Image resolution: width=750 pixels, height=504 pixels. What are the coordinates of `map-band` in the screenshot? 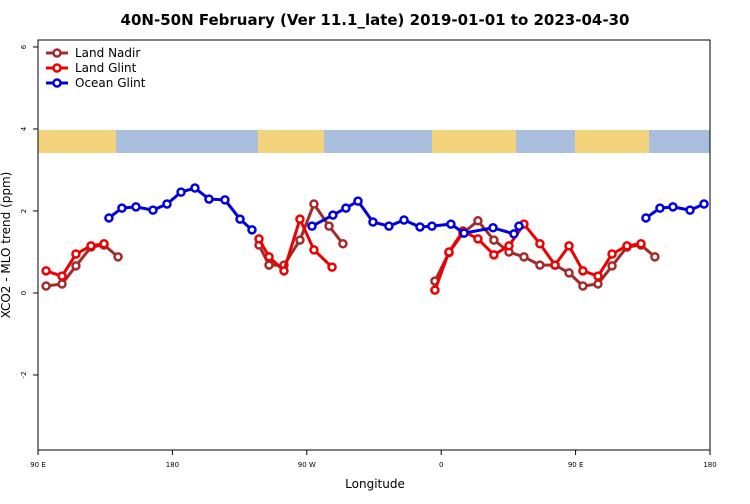 It's located at (374, 141).